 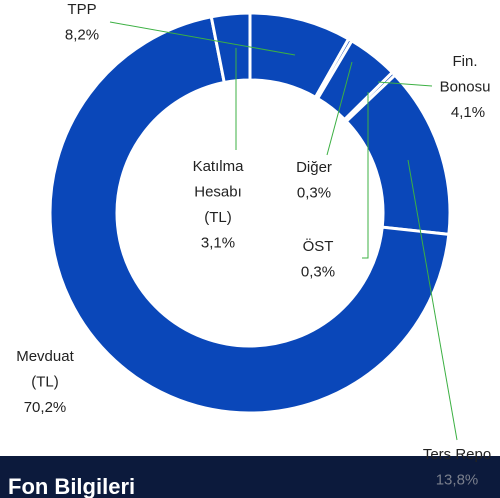 I want to click on footer-title: Fon Bilgileri, so click(x=71, y=486).